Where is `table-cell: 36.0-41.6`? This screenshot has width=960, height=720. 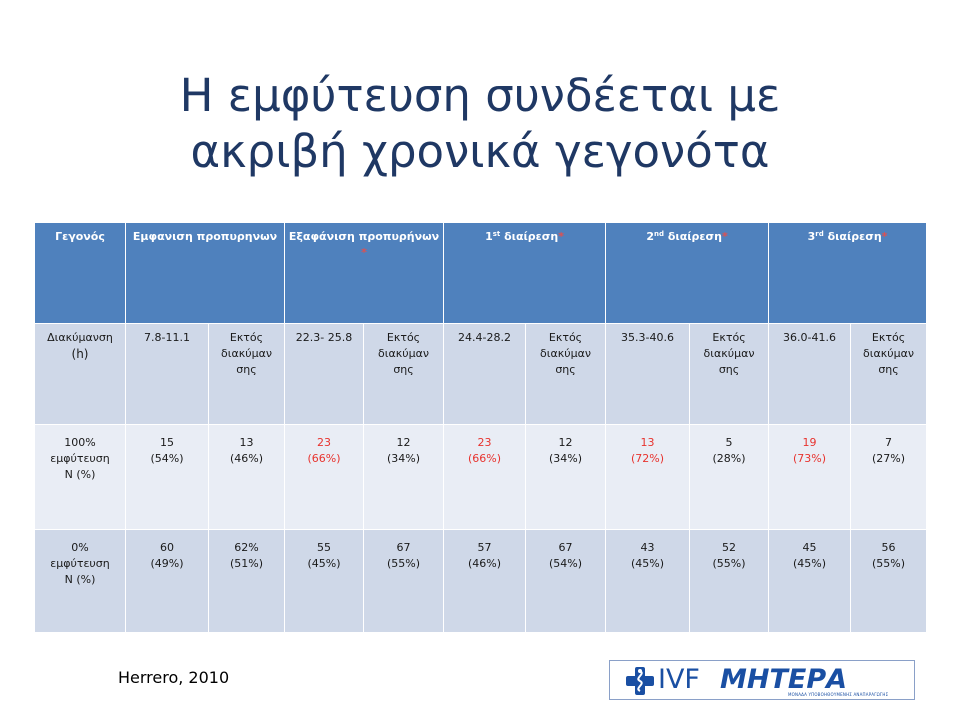 table-cell: 36.0-41.6 is located at coordinates (810, 374).